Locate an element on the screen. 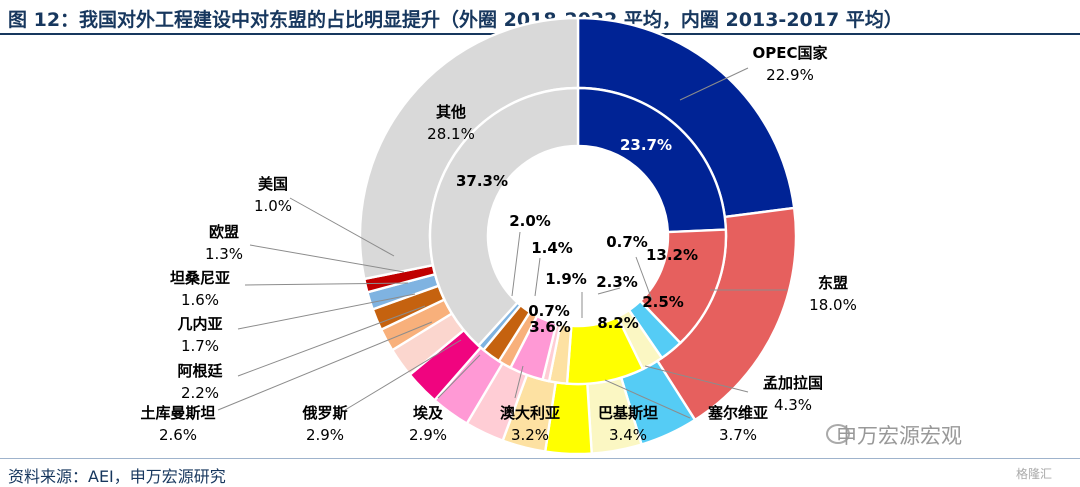 Image resolution: width=1080 pixels, height=487 pixels. inner-label-2: 13.2% is located at coordinates (672, 255).